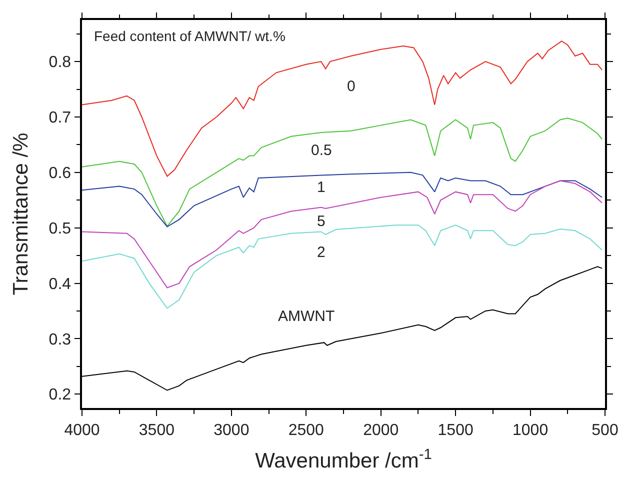  What do you see at coordinates (60, 229) in the screenshot?
I see `y-tick-label: 0.5` at bounding box center [60, 229].